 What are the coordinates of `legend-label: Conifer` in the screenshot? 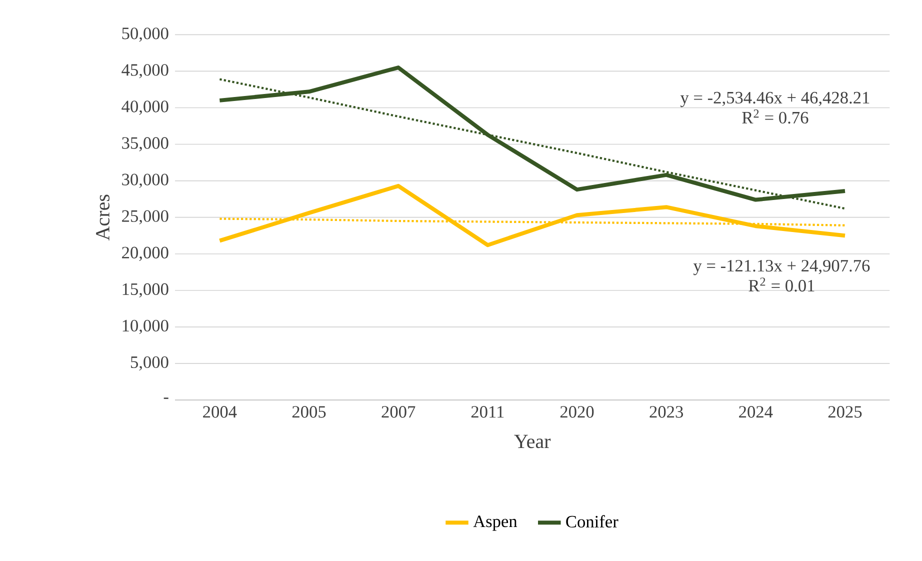 It's located at (592, 521).